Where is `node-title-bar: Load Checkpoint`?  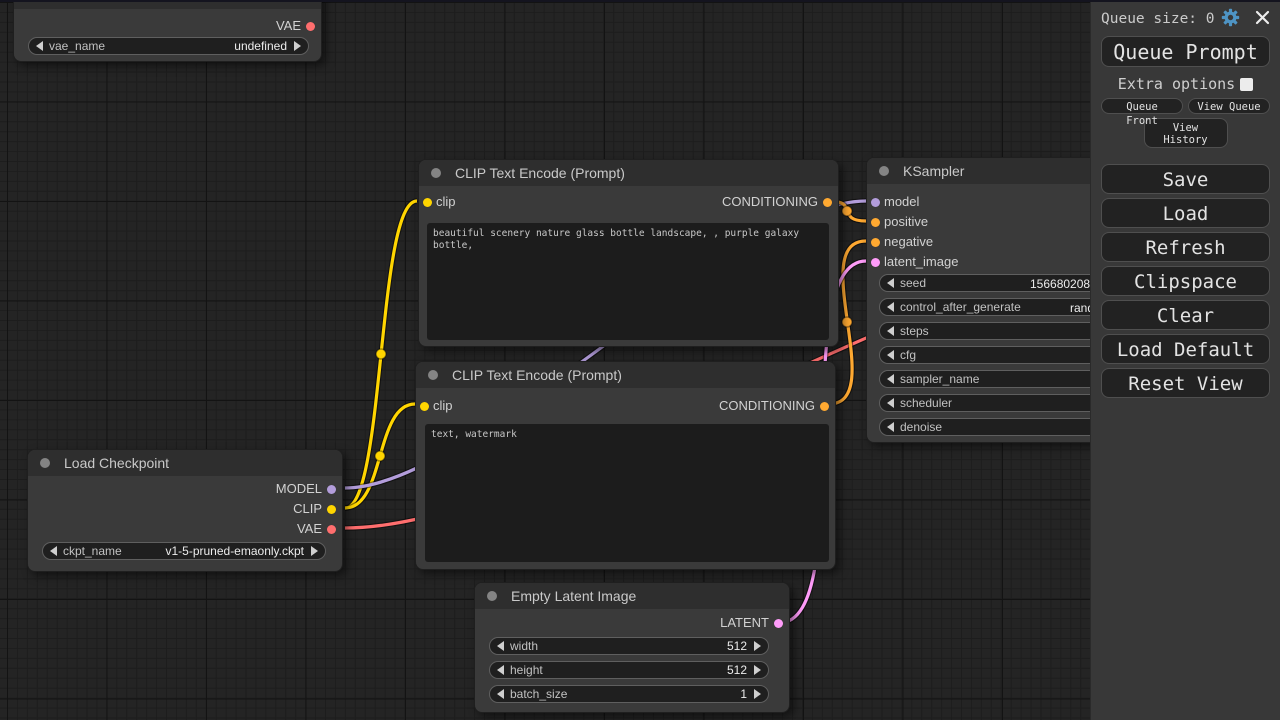
node-title-bar: Load Checkpoint is located at coordinates (185, 463).